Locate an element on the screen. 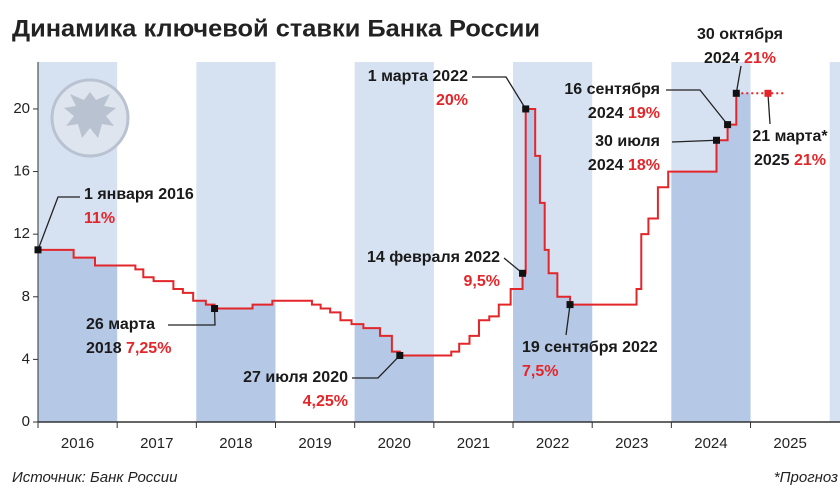  annotation-line: 26 марта is located at coordinates (120, 324).